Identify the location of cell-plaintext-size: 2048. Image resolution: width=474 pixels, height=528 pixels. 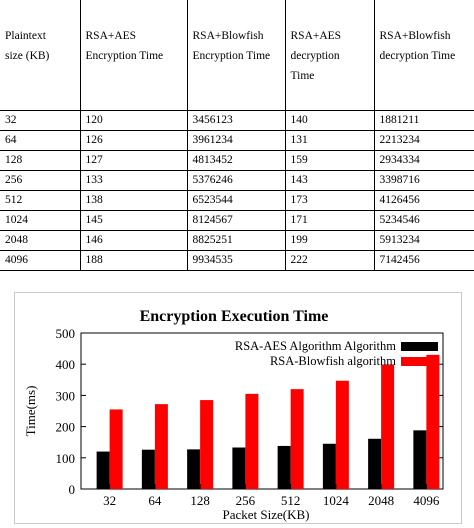
(40, 240).